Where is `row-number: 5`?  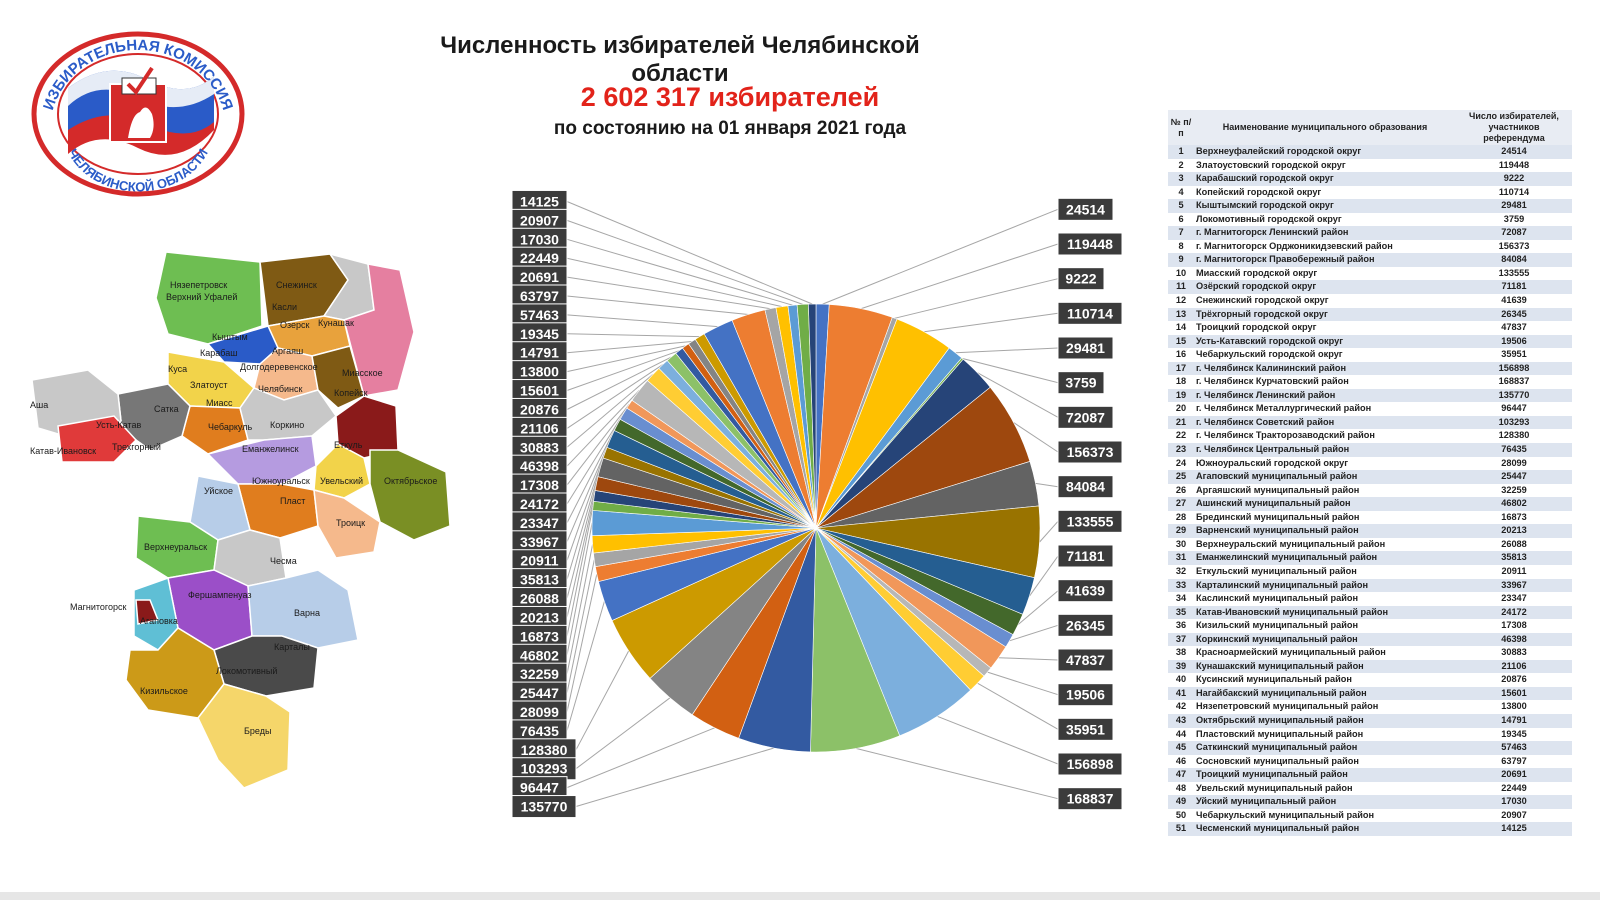
row-number: 5 is located at coordinates (1181, 206).